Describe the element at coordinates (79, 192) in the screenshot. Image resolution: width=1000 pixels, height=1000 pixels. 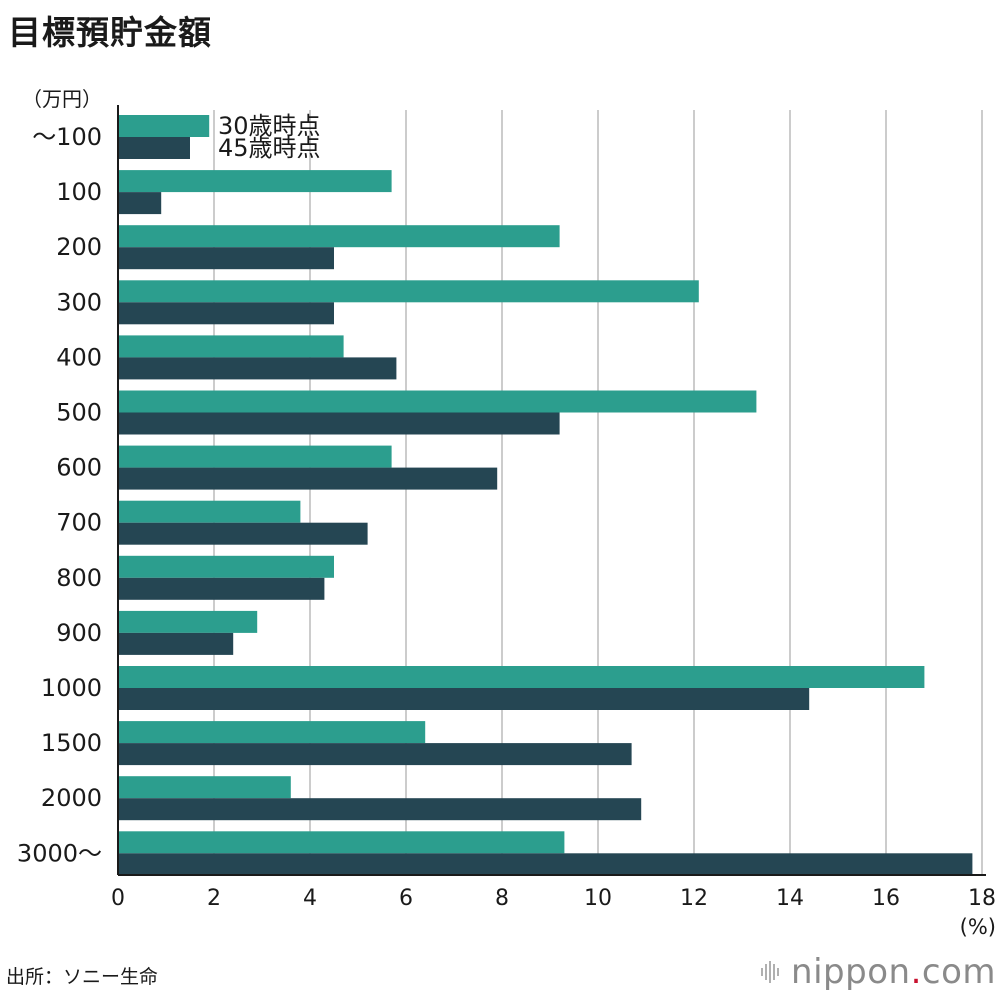
I see `category-label: 100` at that location.